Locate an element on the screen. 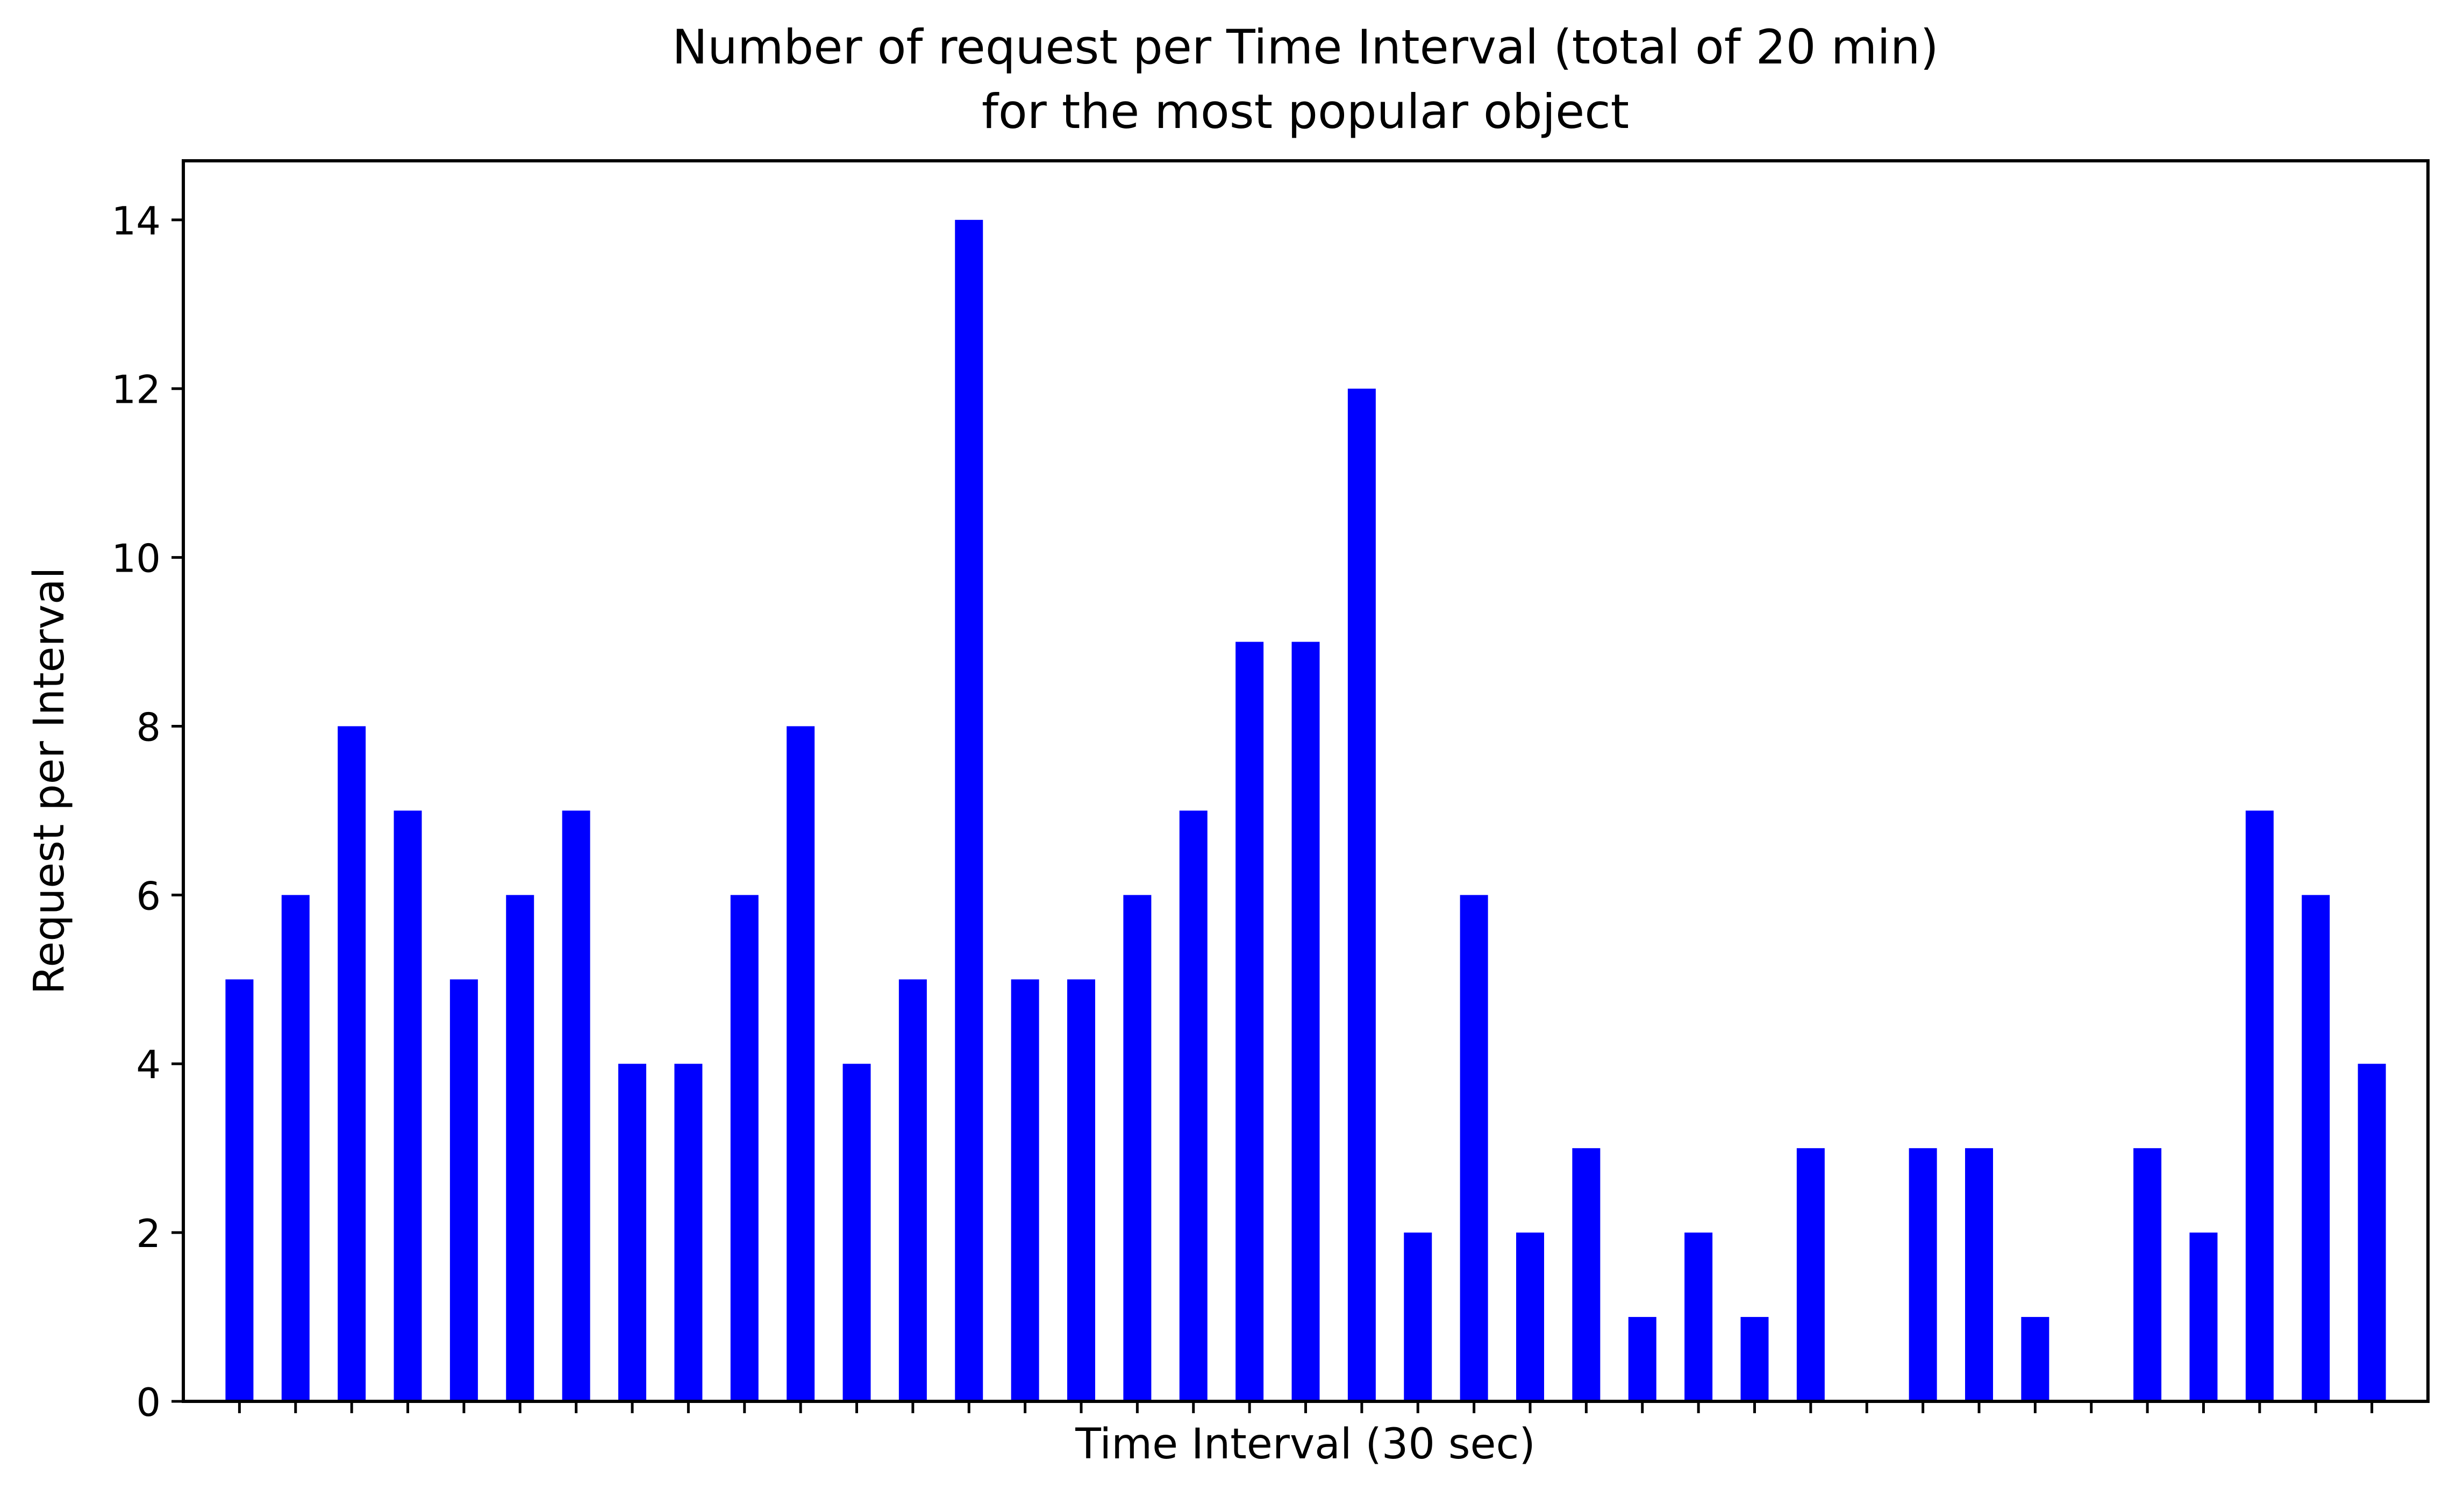 This screenshot has height=1496, width=2464. y-tick-label: 0 is located at coordinates (148, 1402).